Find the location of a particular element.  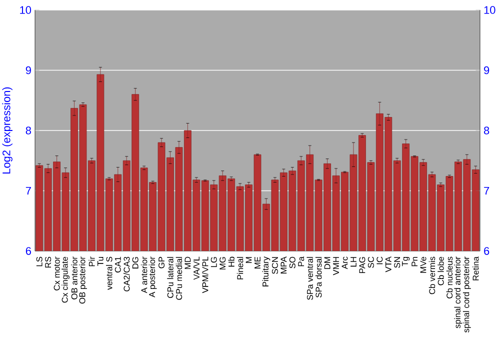

x-tick-label: PAG is located at coordinates (362, 265).